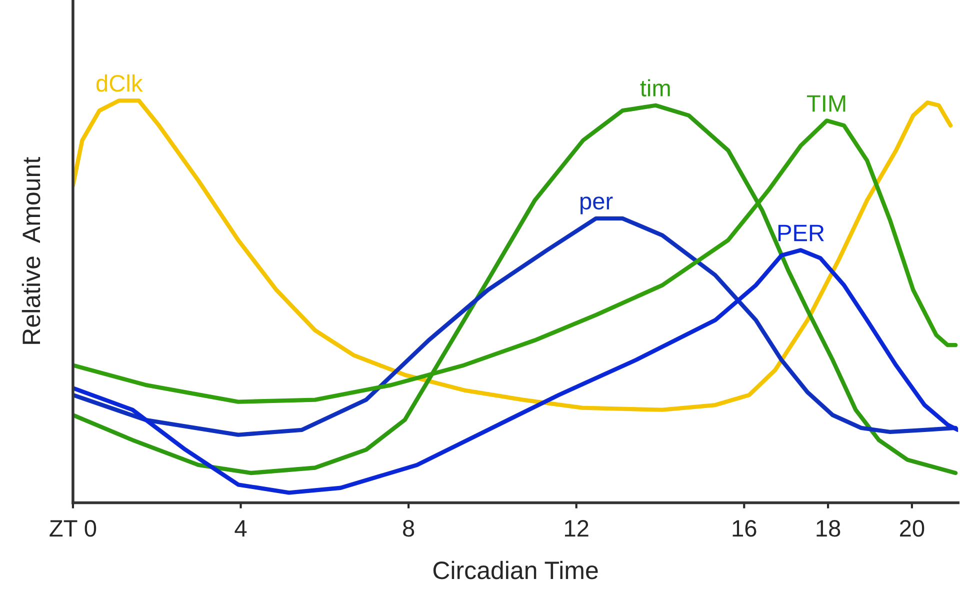  I want to click on series-label: per, so click(596, 205).